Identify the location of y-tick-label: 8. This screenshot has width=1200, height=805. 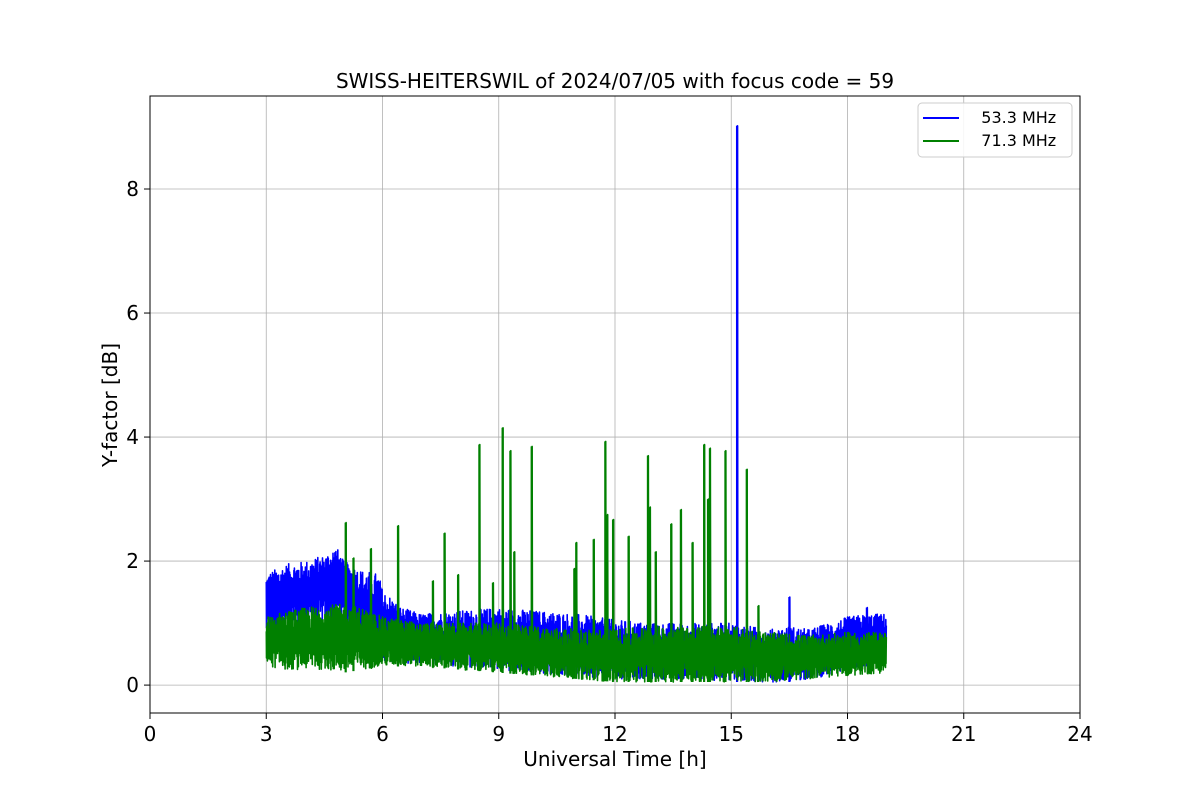
(132, 189).